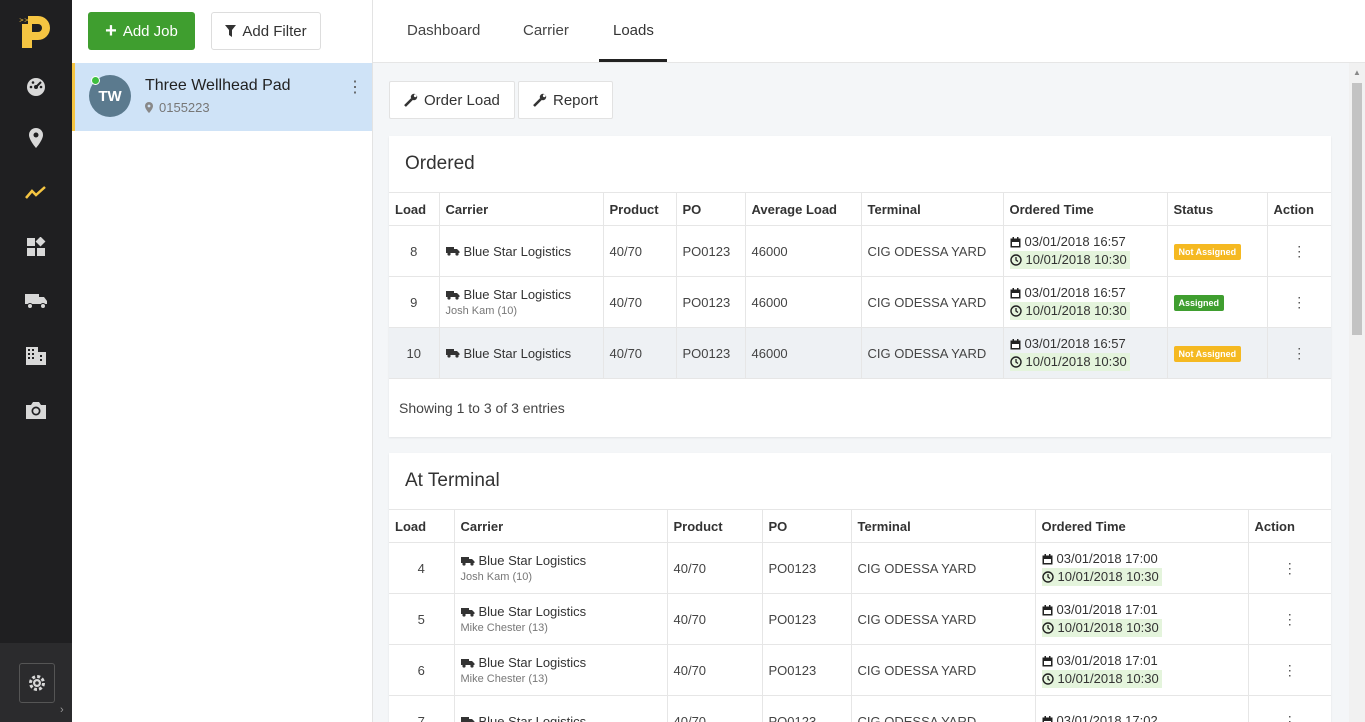 This screenshot has width=1365, height=722. I want to click on scroll-up-arrow-icon: ▲, so click(1357, 72).